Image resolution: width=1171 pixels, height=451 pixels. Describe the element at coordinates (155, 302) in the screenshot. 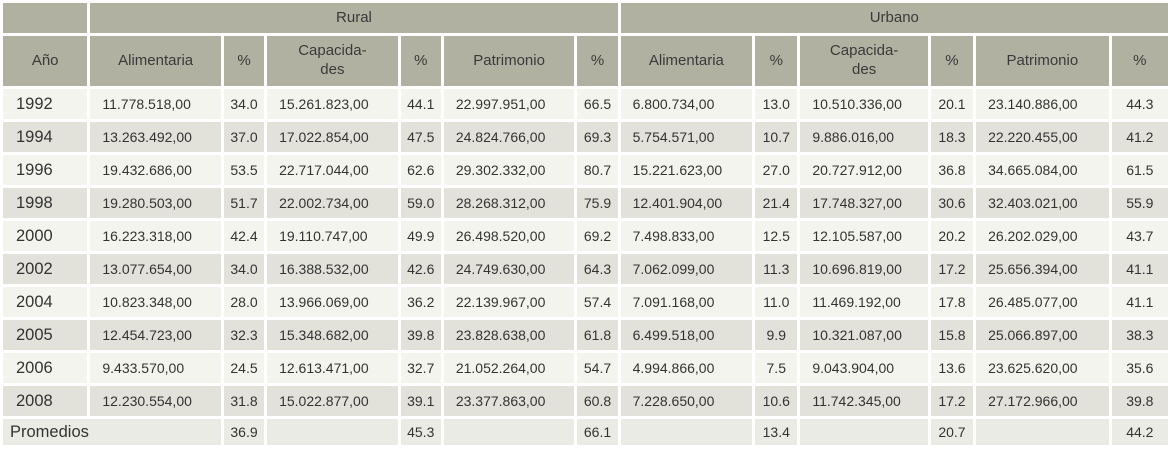

I see `value-cell: 10.823.348,00` at that location.